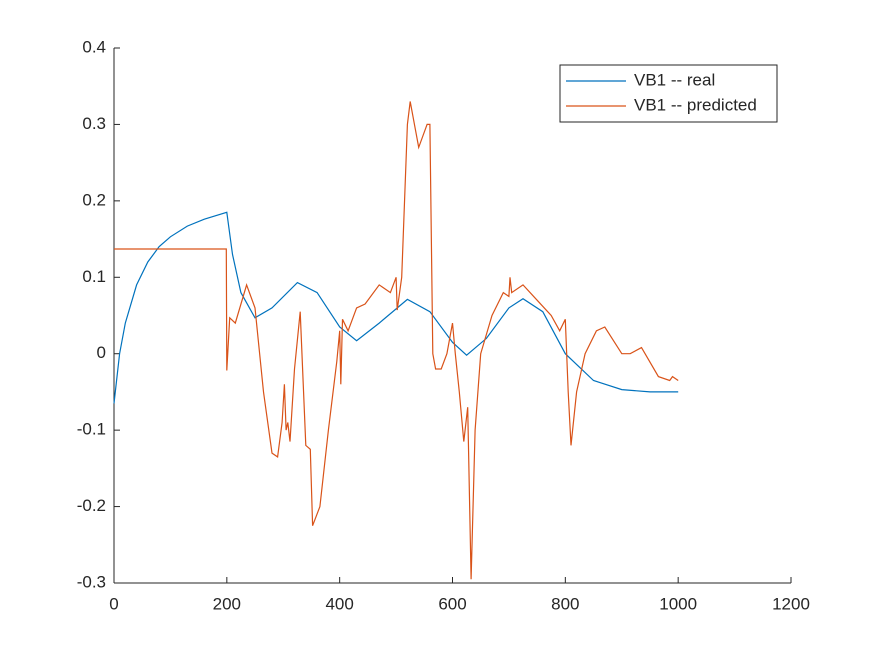  What do you see at coordinates (101, 352) in the screenshot?
I see `y-tick-label: 0` at bounding box center [101, 352].